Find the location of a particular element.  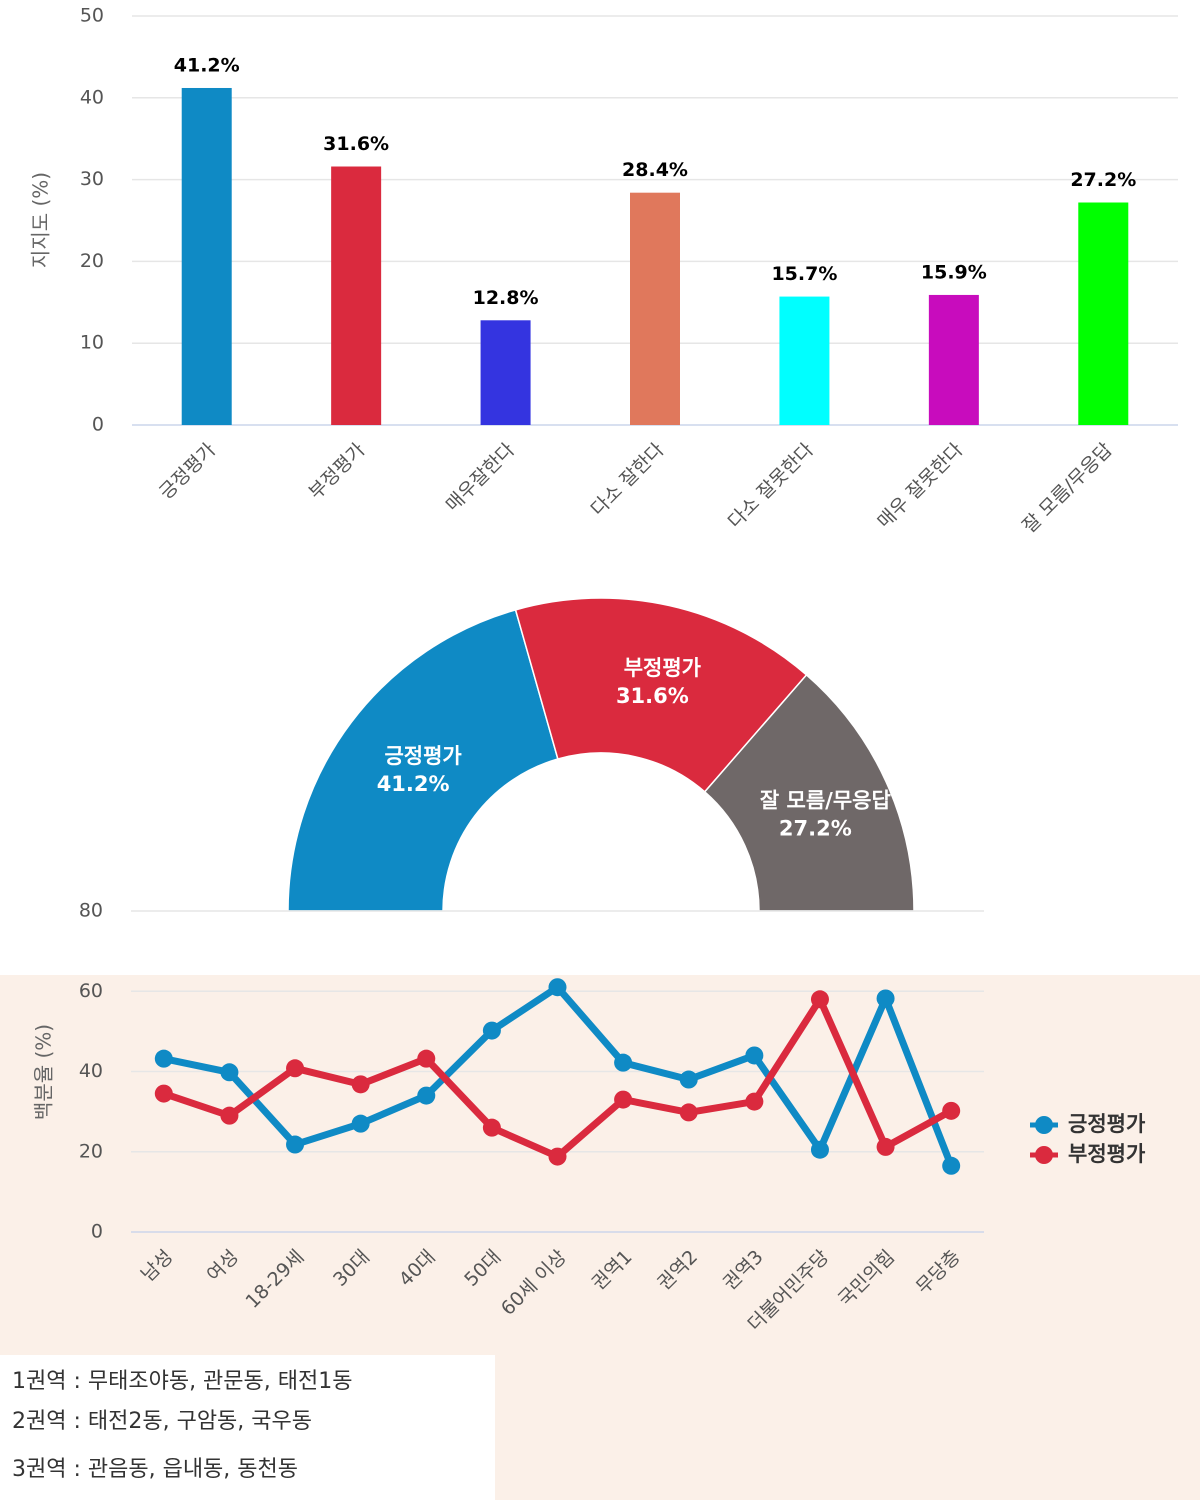

y-tick-label: 80 is located at coordinates (91, 911).